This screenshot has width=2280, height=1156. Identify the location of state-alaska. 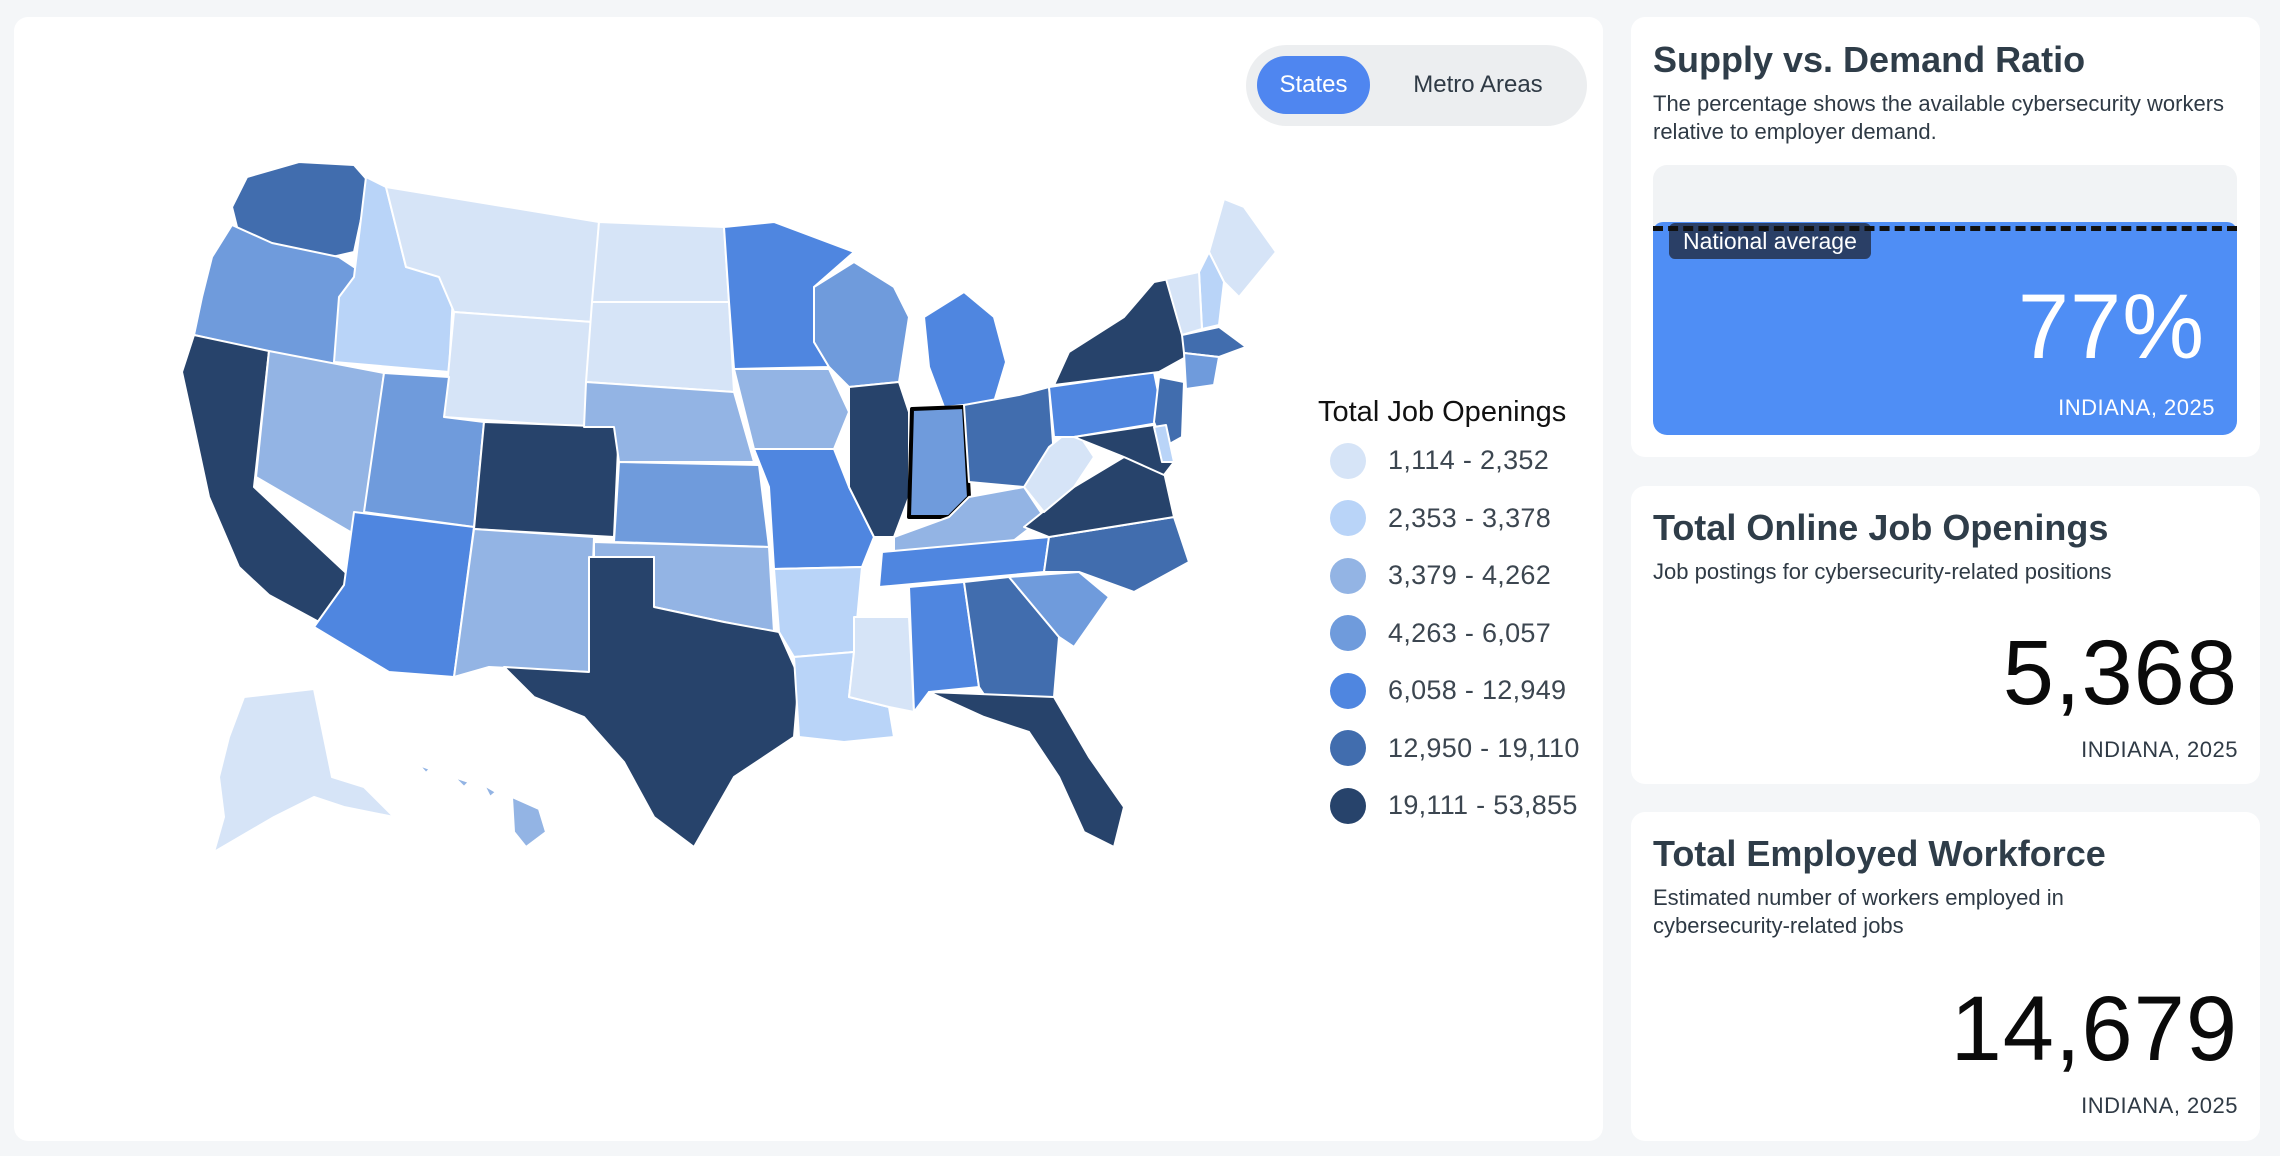
(304, 770).